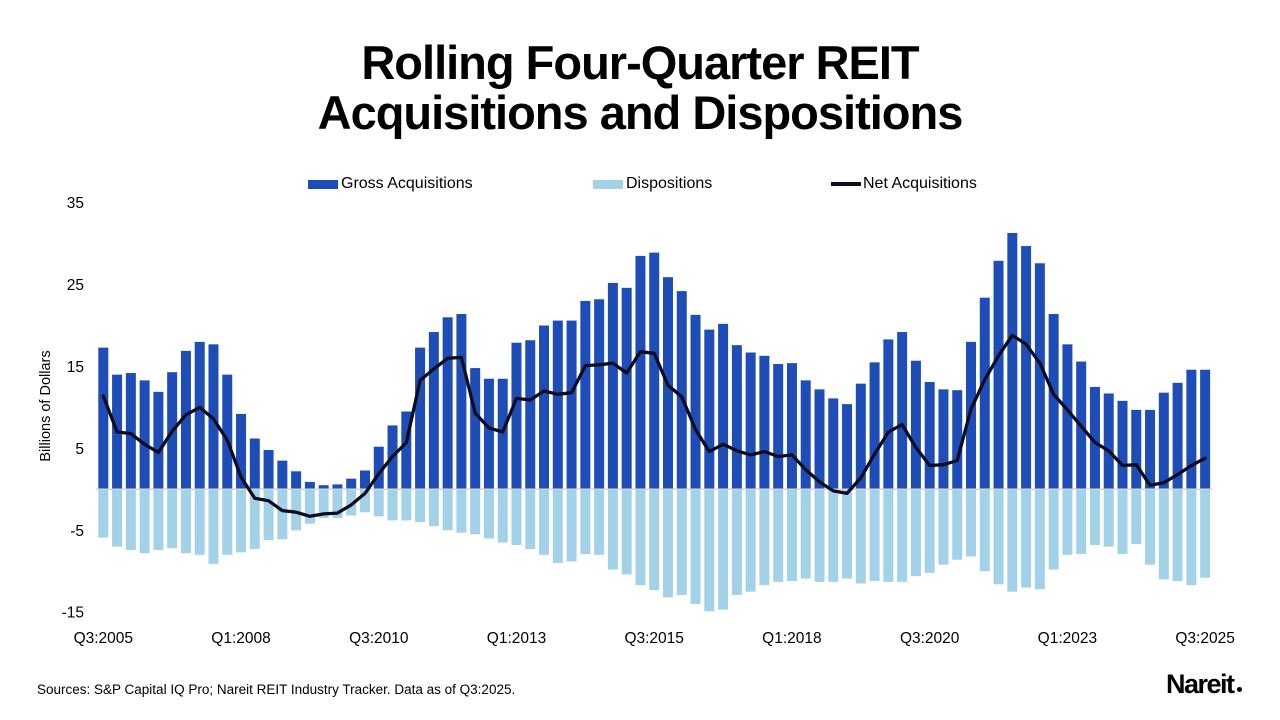 Image resolution: width=1280 pixels, height=720 pixels. I want to click on y-tick-label: 15, so click(75, 367).